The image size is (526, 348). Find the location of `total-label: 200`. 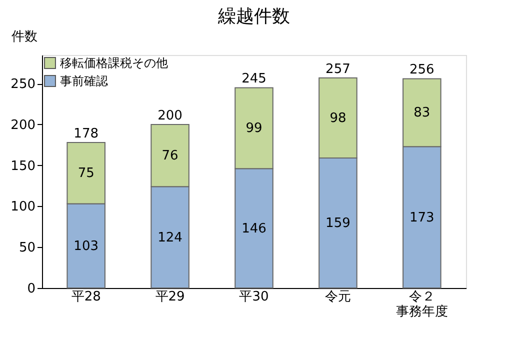

total-label: 200 is located at coordinates (170, 116).